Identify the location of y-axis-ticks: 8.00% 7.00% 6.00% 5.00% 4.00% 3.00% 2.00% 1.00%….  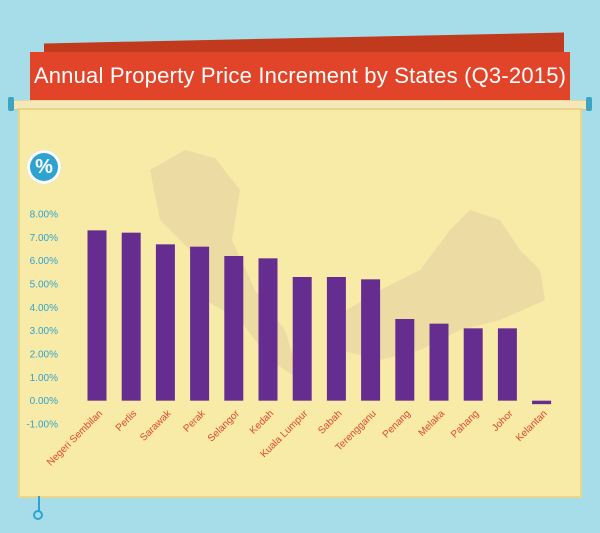
(42, 320).